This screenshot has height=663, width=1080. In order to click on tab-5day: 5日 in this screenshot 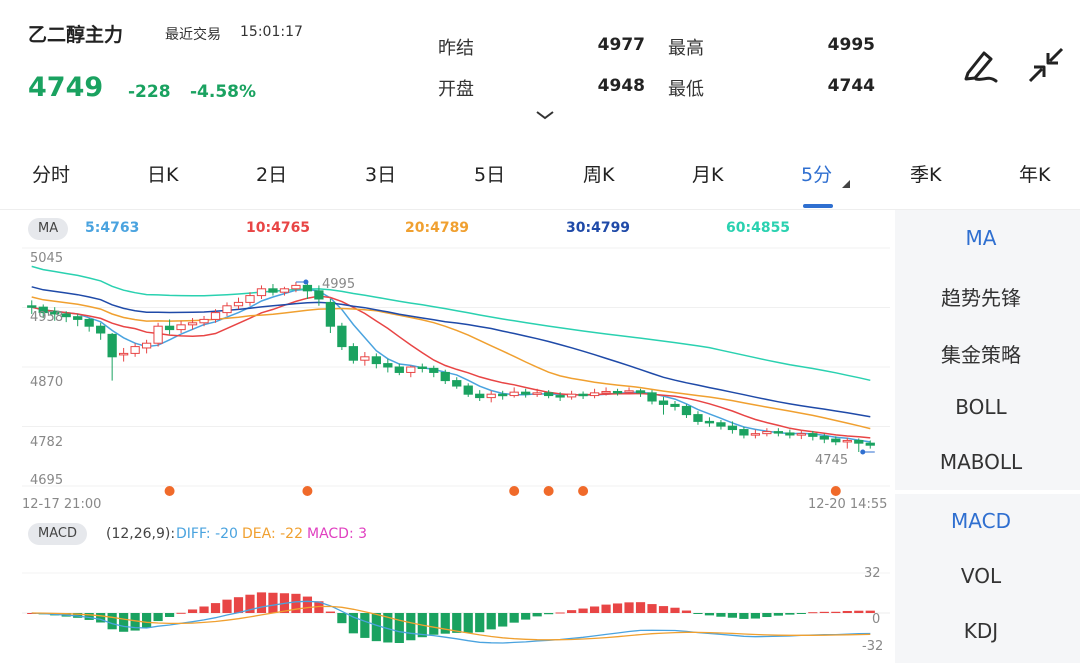, I will do `click(490, 175)`.